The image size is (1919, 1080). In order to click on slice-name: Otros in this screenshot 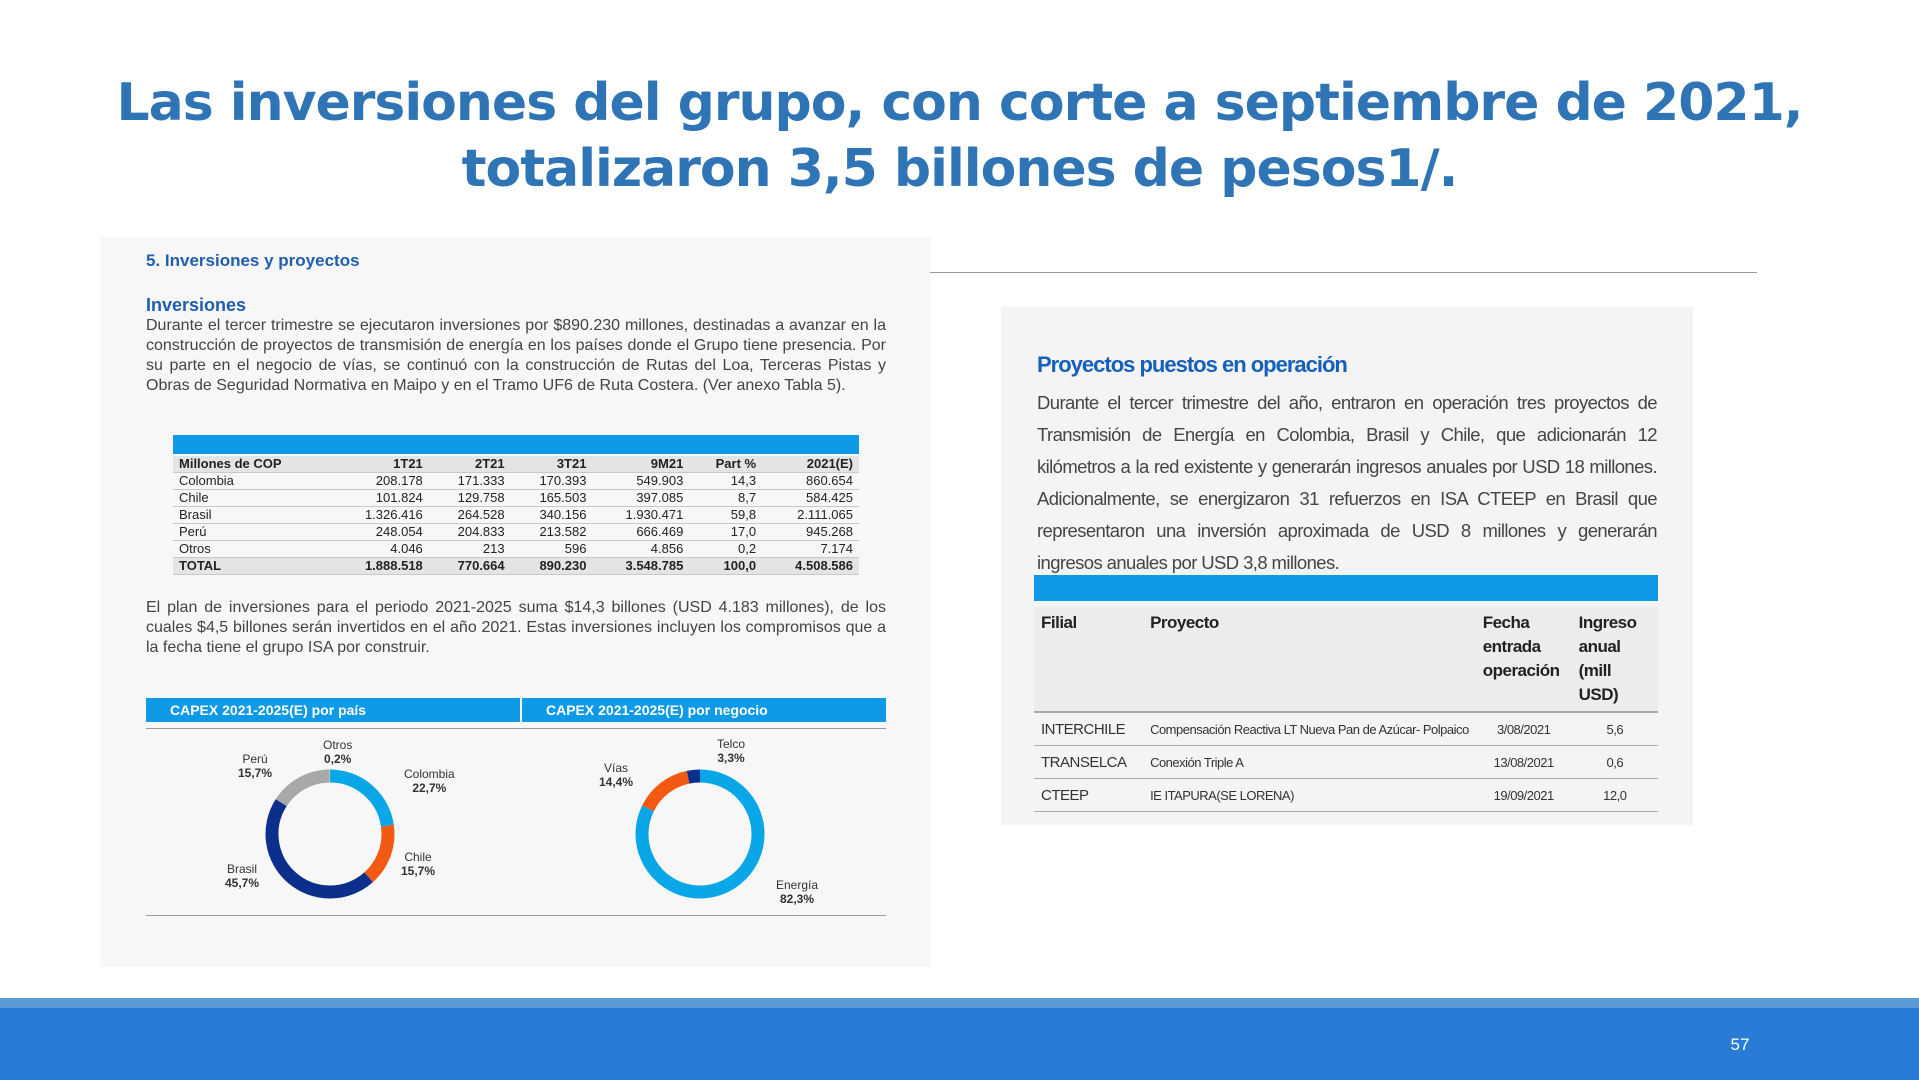, I will do `click(338, 745)`.